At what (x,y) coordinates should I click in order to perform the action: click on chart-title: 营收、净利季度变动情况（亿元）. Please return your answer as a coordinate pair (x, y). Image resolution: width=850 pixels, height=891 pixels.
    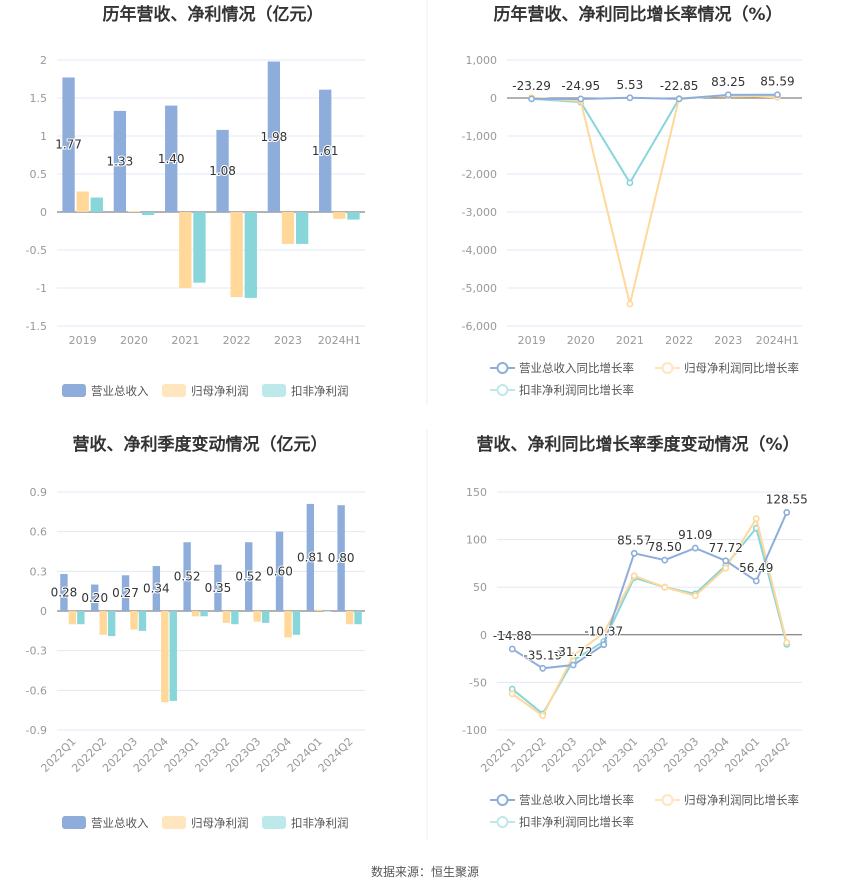
    Looking at the image, I should click on (200, 444).